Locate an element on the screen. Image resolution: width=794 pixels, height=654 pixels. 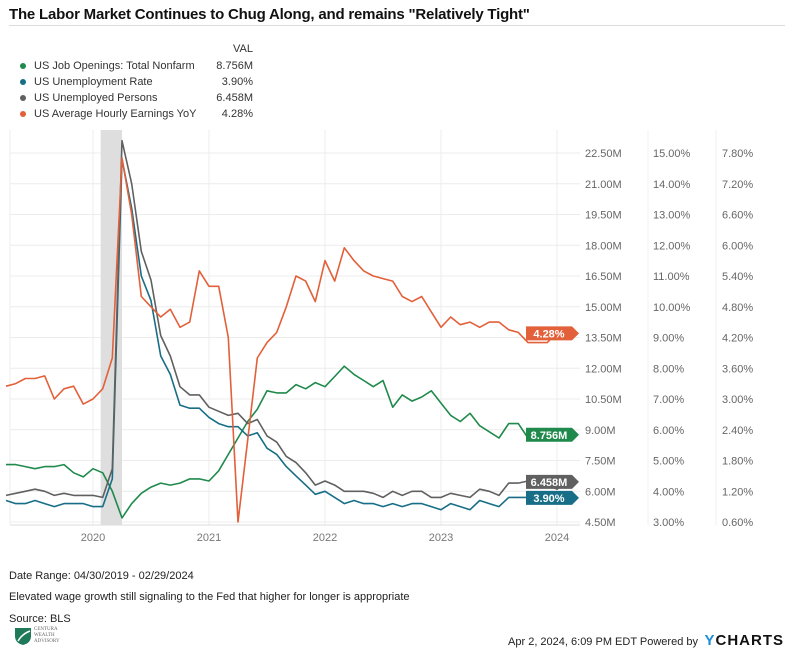
y-tick-label-earnings-yoy: 4.20% is located at coordinates (737, 339).